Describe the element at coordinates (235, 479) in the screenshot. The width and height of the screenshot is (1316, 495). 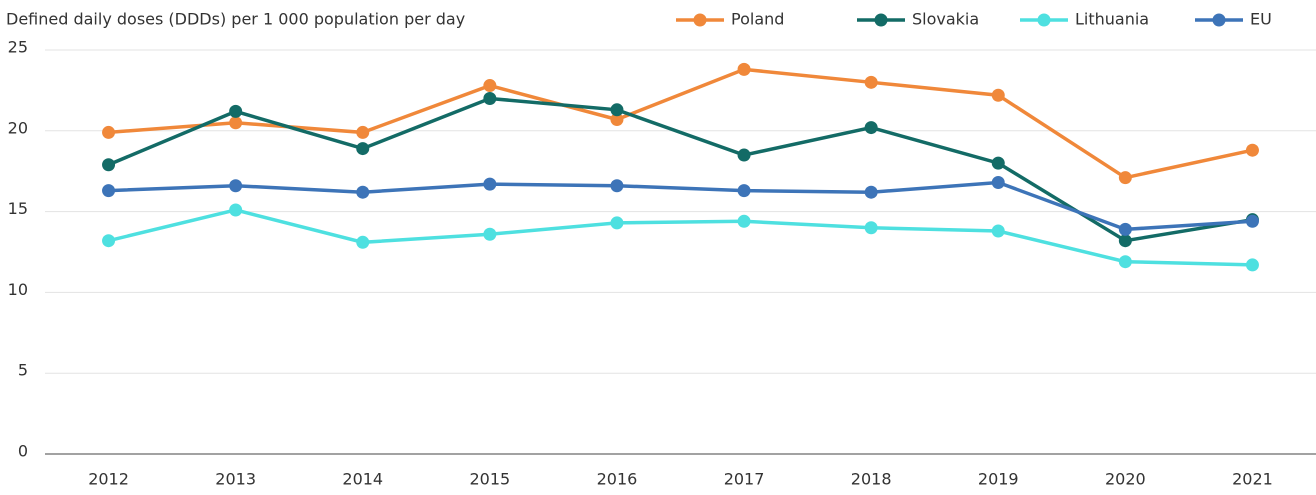
I see `x-tick-label: 2013` at that location.